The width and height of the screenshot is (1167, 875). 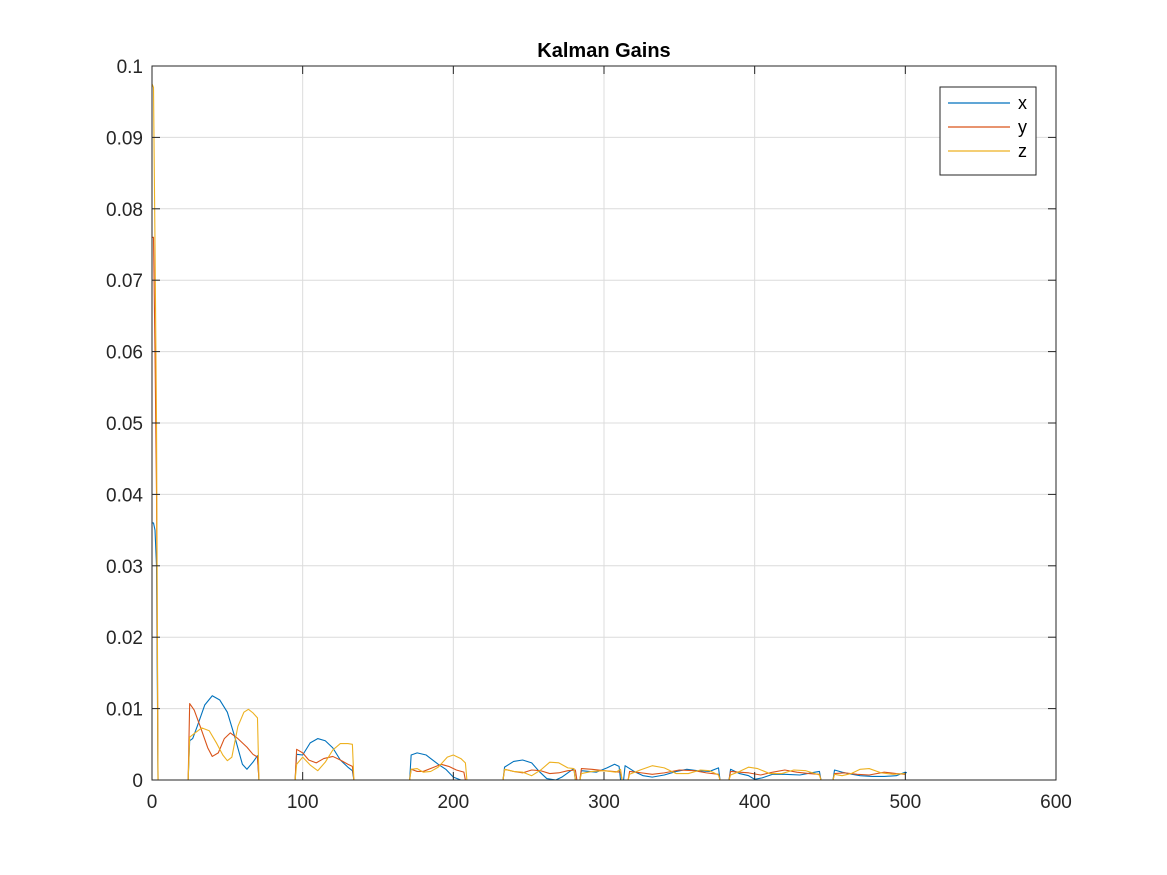 What do you see at coordinates (604, 802) in the screenshot?
I see `x-tick-label: 300` at bounding box center [604, 802].